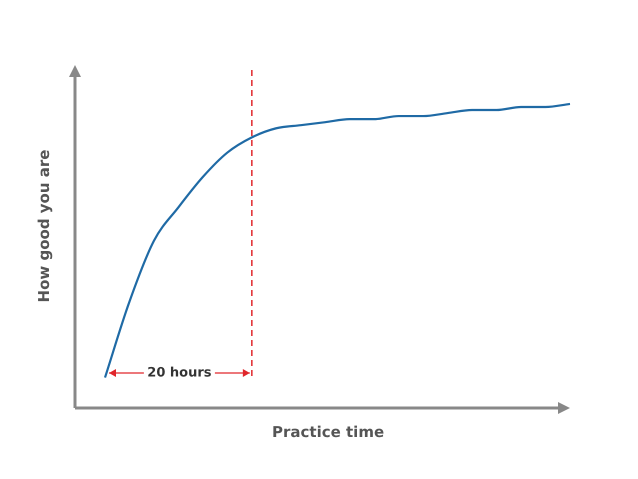 This screenshot has height=479, width=638. Describe the element at coordinates (179, 373) in the screenshot. I see `annotation: 20 hours` at that location.